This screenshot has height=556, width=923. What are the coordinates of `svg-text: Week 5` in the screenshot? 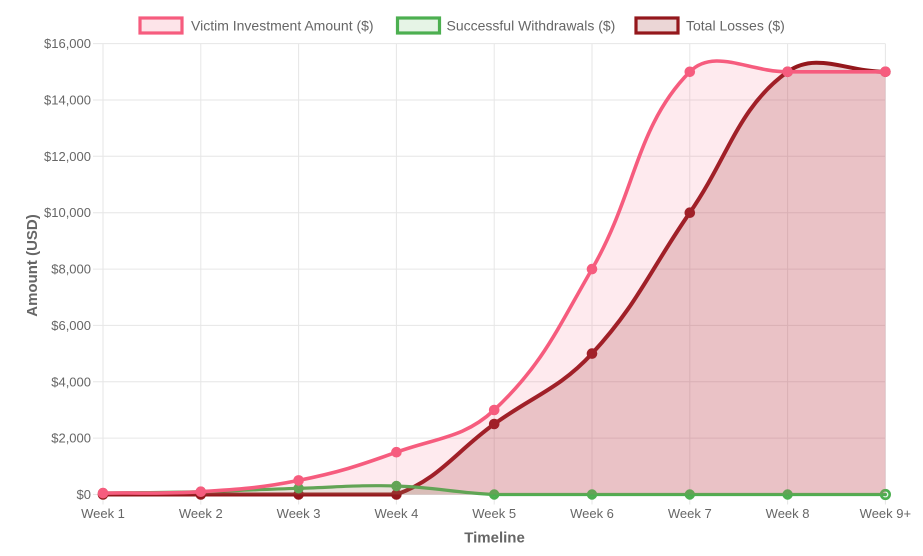 It's located at (494, 513).